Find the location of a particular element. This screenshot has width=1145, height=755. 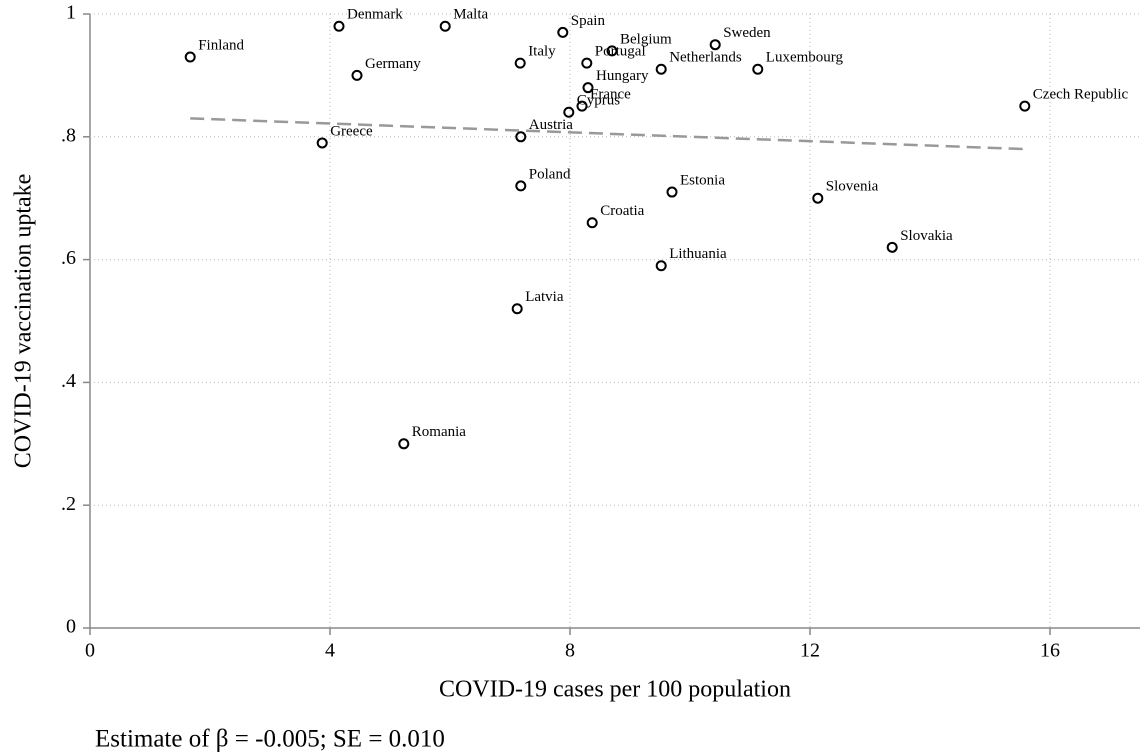

point-label: Cyprus is located at coordinates (599, 101).